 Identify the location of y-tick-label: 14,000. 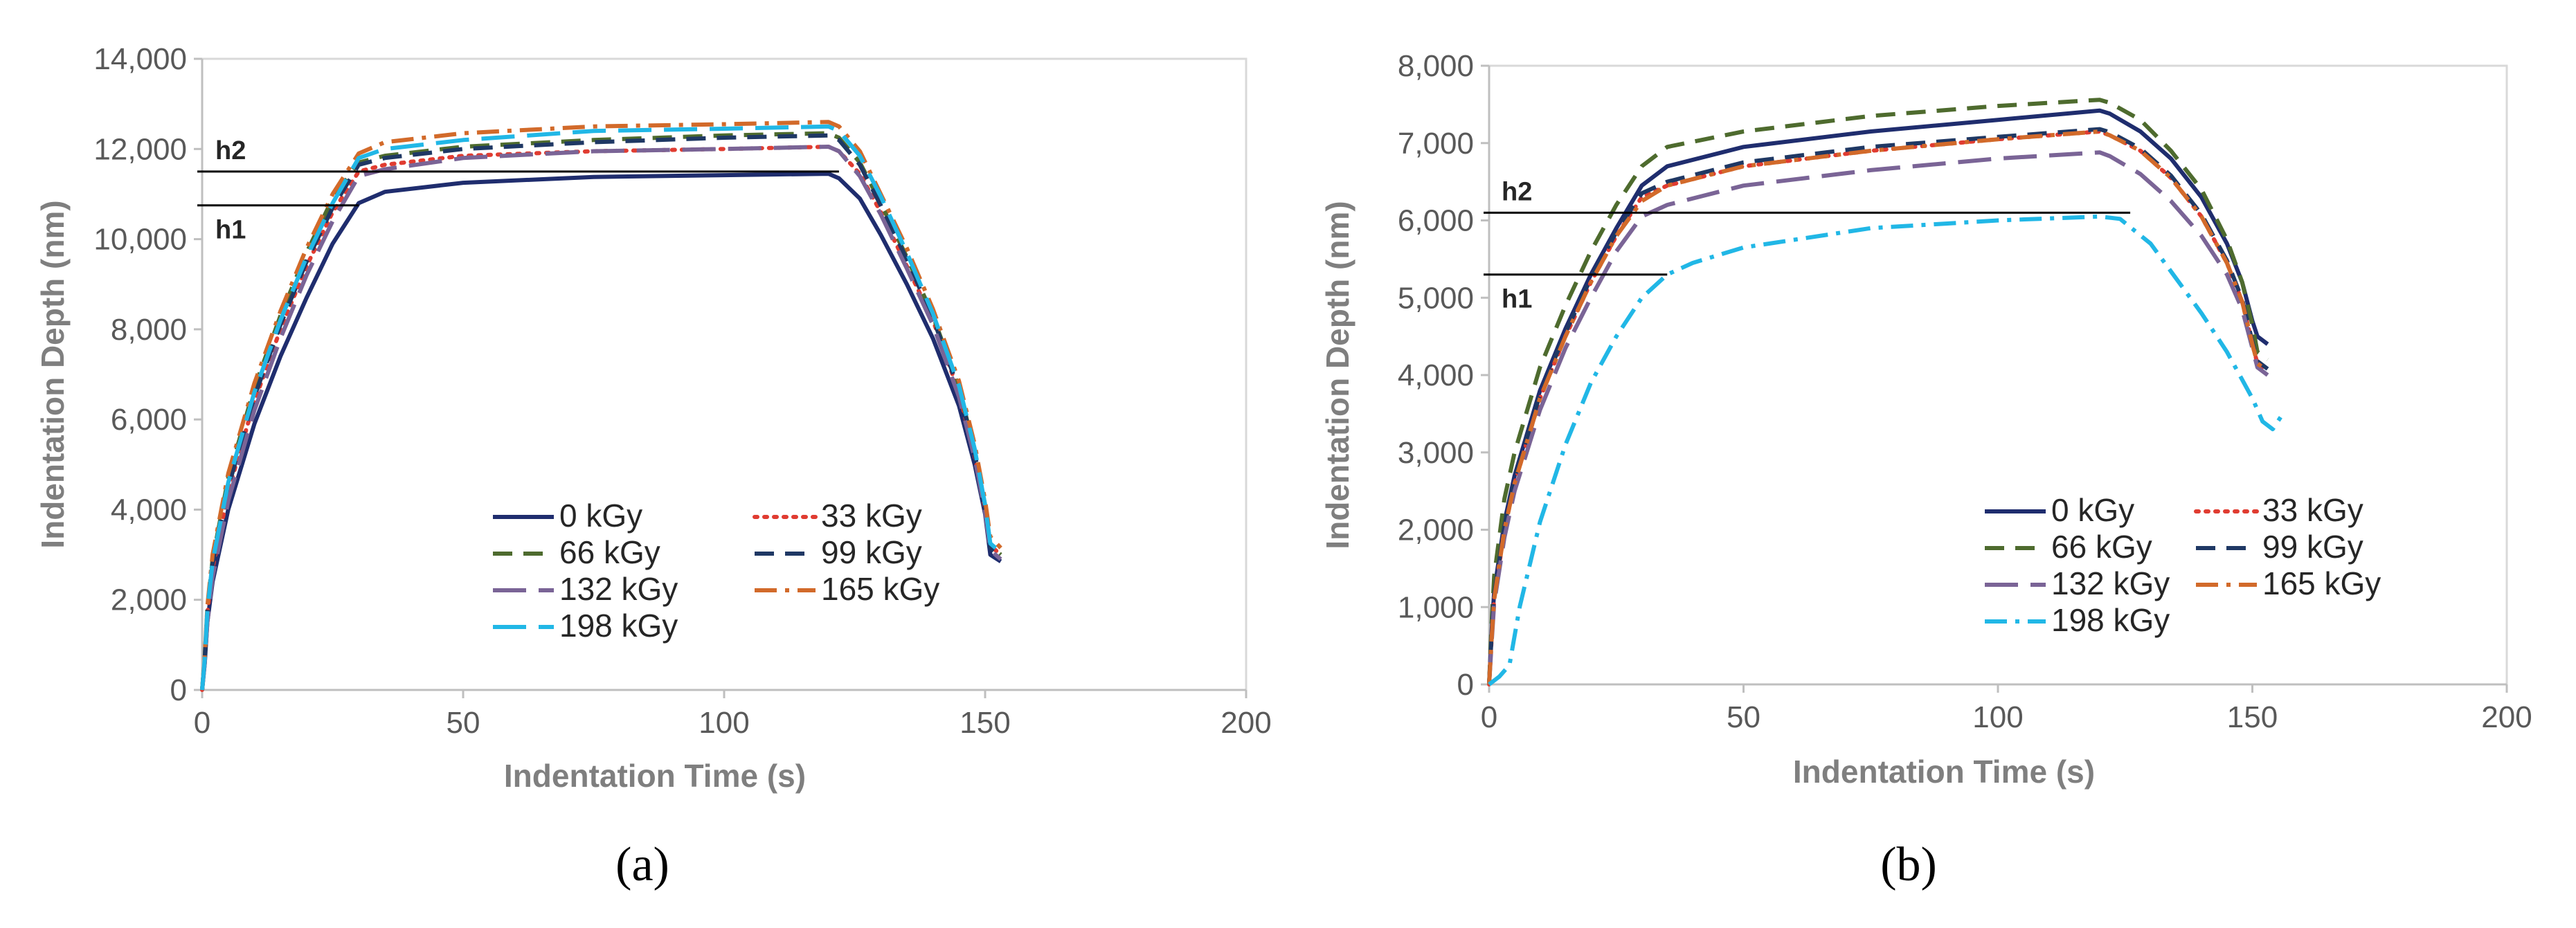
(140, 59).